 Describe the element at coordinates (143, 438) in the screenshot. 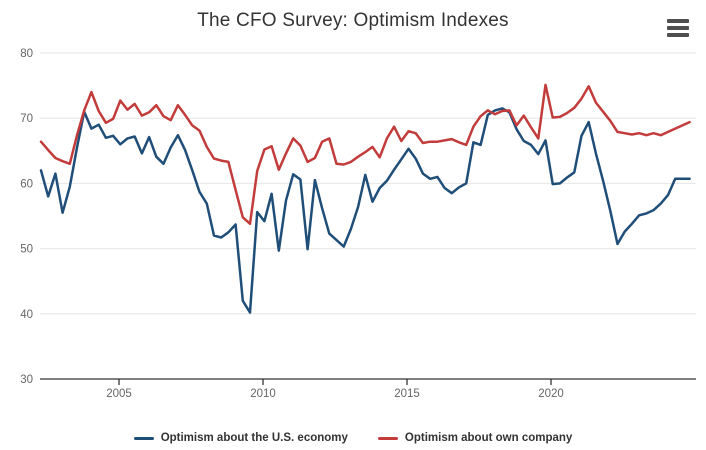

I see `economy-line-swatch` at that location.